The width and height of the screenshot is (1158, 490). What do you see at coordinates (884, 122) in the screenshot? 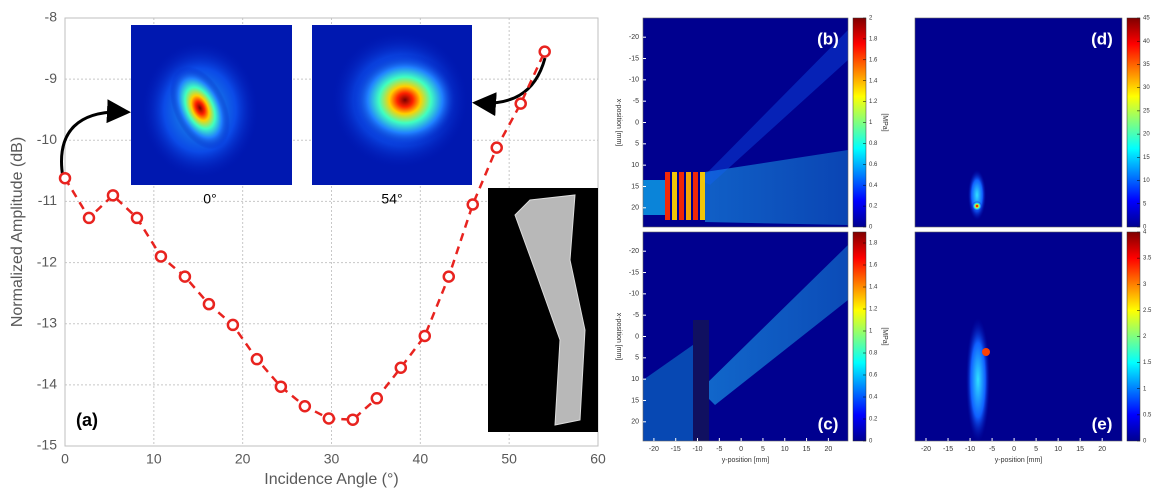
I see `colorbar-label: [MPa]` at bounding box center [884, 122].